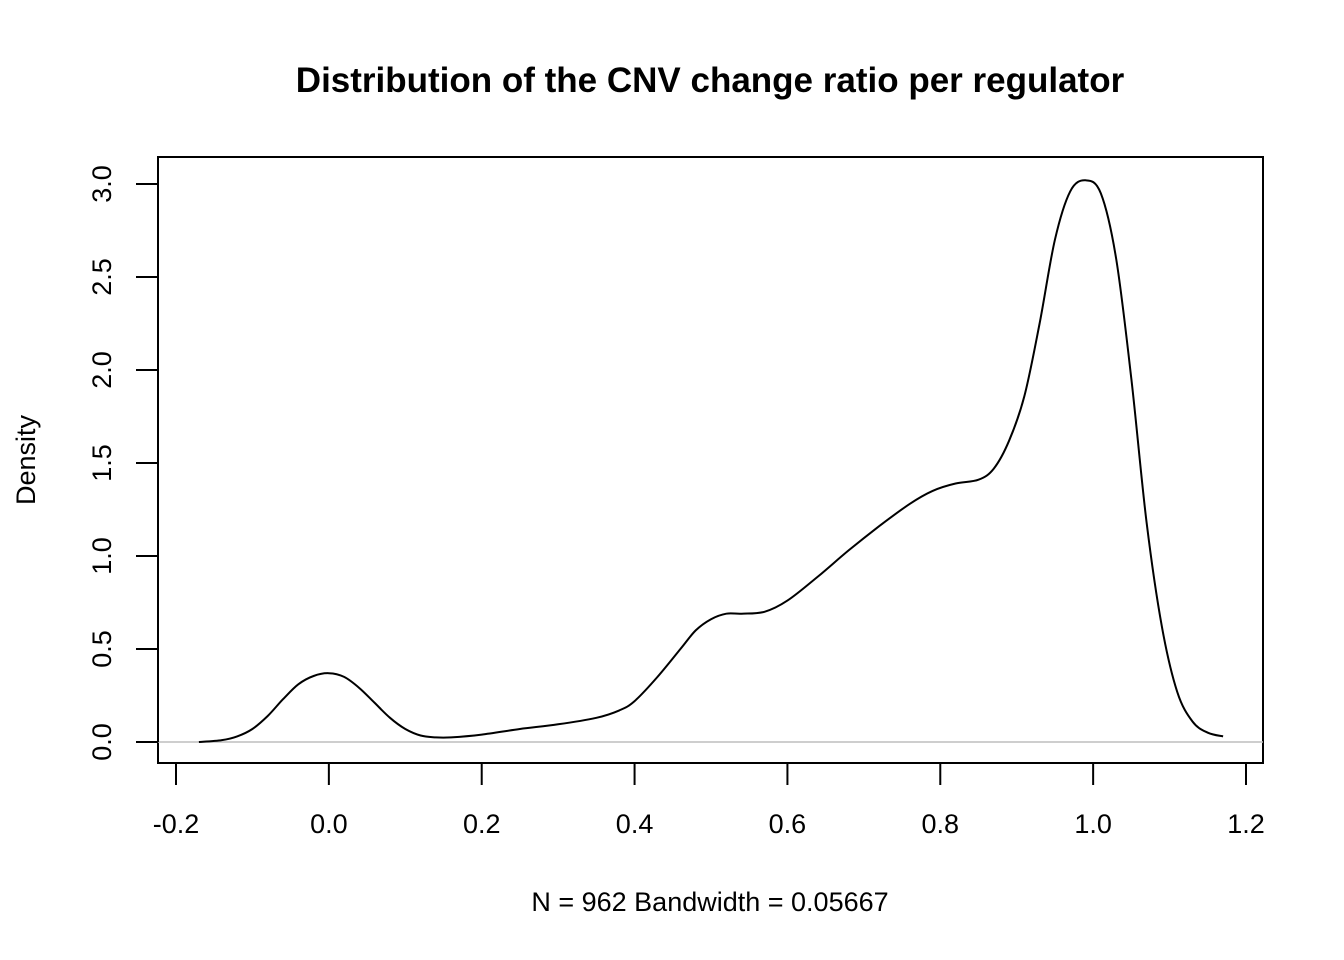  What do you see at coordinates (941, 824) in the screenshot?
I see `x-tick-label: 0.8` at bounding box center [941, 824].